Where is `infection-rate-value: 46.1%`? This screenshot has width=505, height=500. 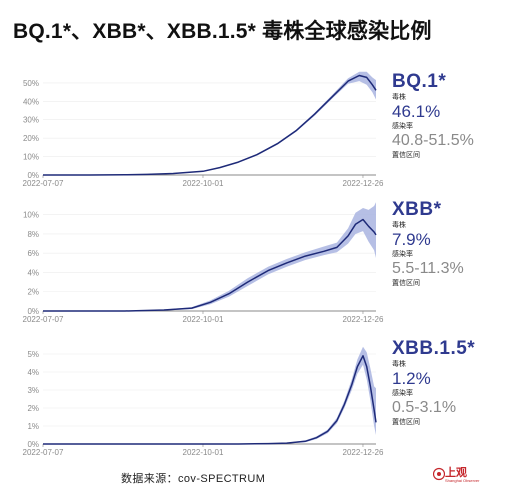
infection-rate-value: 46.1% is located at coordinates (416, 111).